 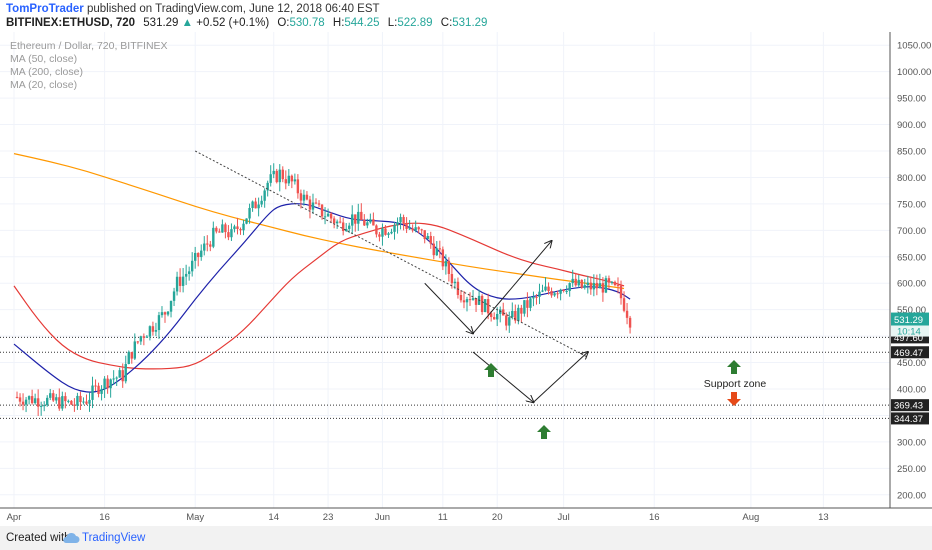 I want to click on legend-ma50: MA (50, close), so click(x=44, y=59).